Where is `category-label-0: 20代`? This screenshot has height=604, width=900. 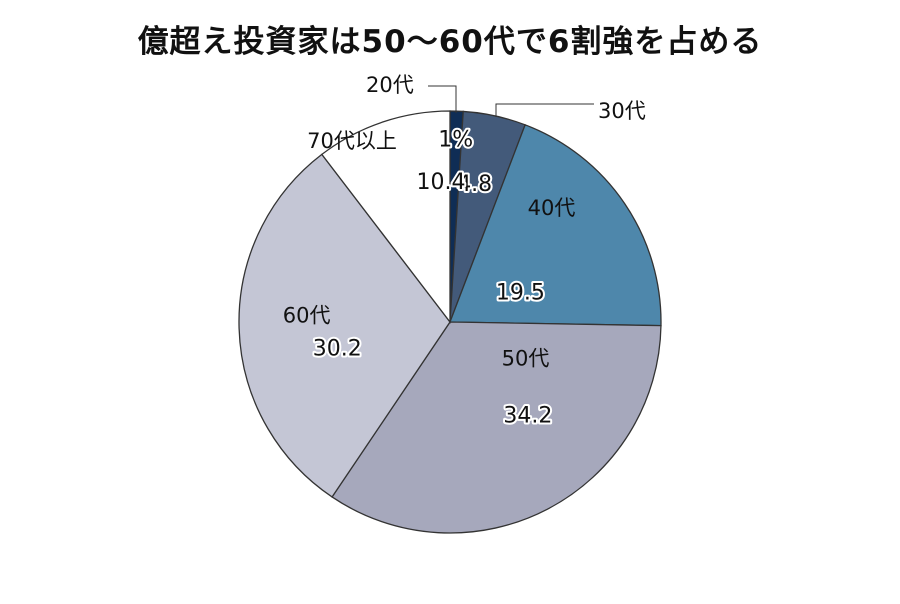 category-label-0: 20代 is located at coordinates (390, 85).